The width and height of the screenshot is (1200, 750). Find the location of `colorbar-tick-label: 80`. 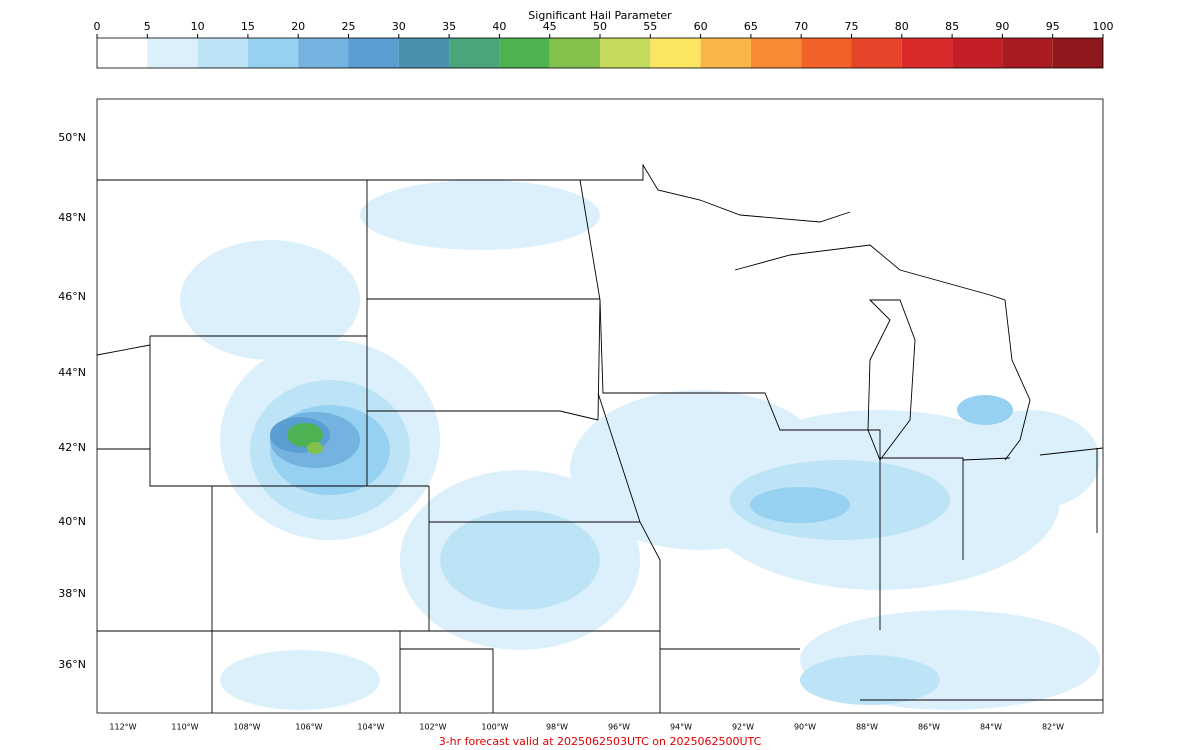

colorbar-tick-label: 80 is located at coordinates (902, 26).